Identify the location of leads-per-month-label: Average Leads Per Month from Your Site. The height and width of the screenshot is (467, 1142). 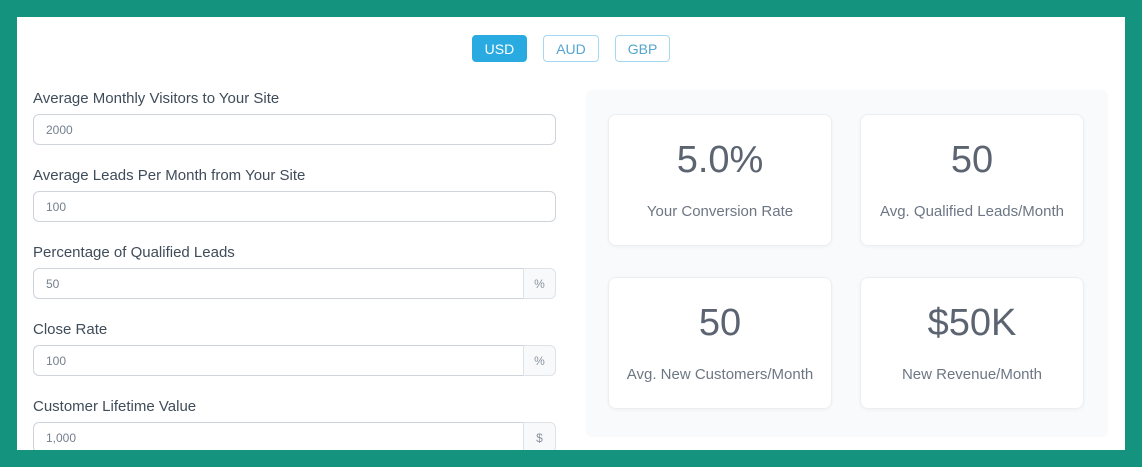
(169, 175).